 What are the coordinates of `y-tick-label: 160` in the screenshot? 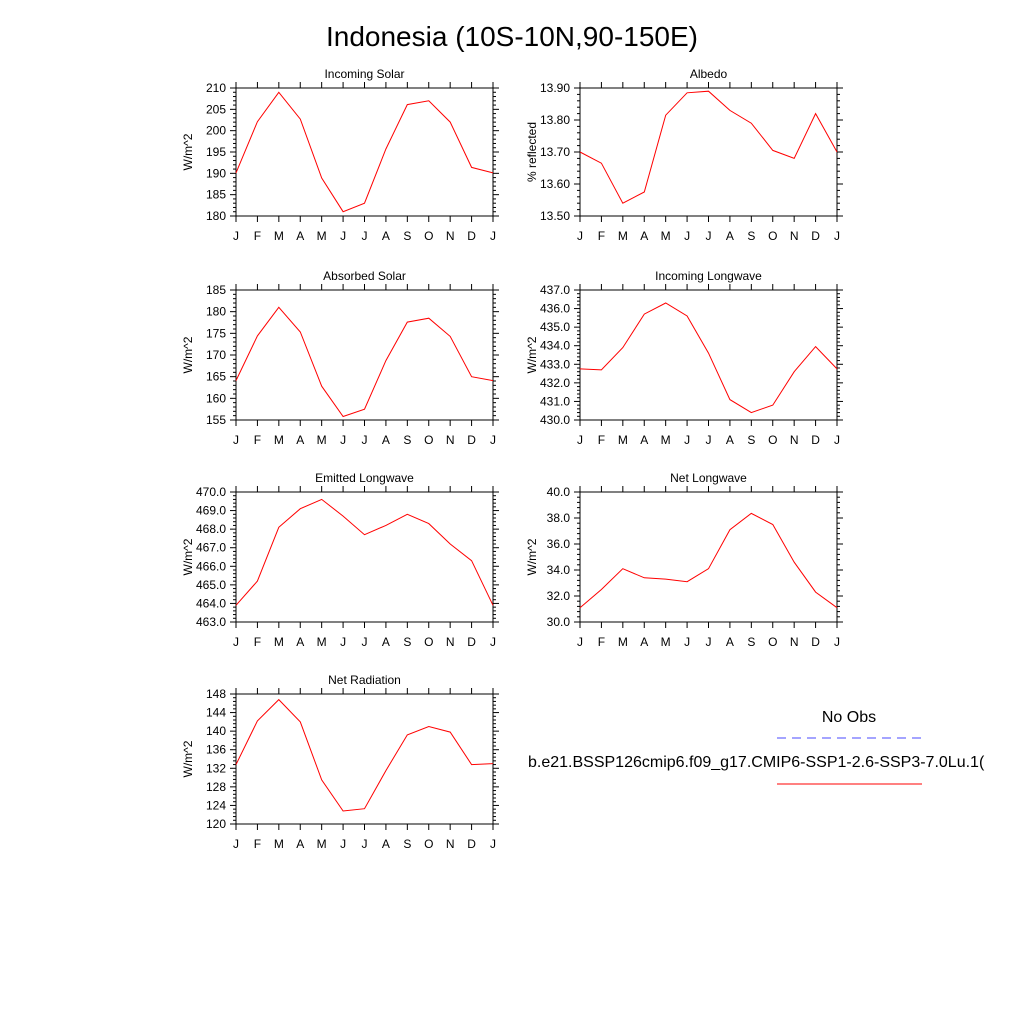 It's located at (216, 398).